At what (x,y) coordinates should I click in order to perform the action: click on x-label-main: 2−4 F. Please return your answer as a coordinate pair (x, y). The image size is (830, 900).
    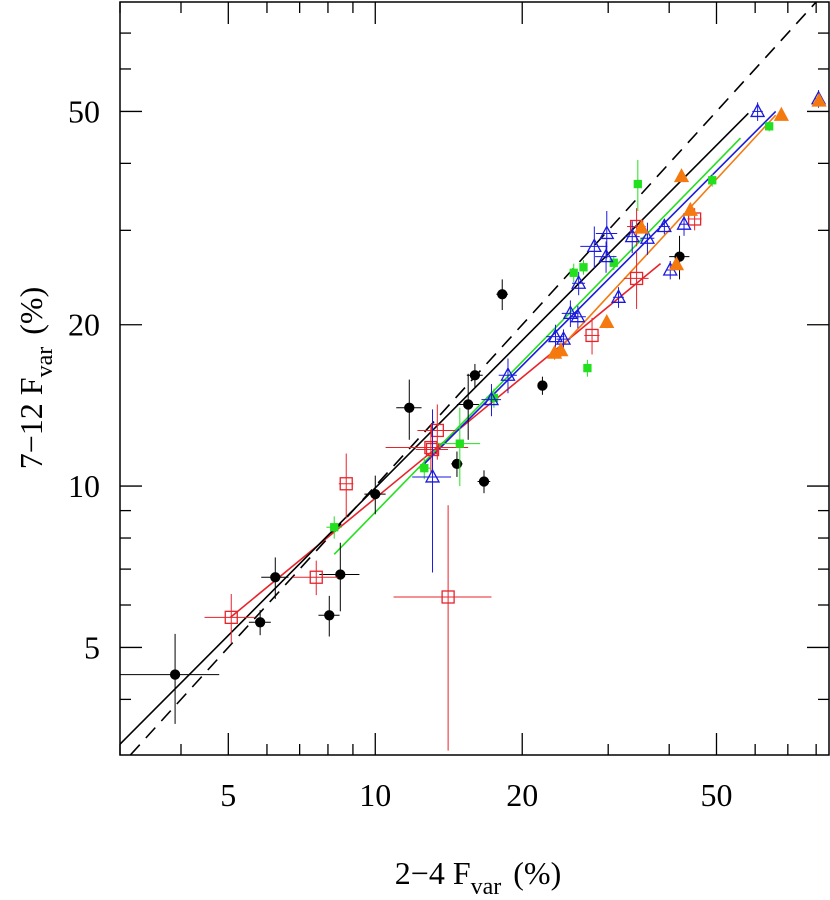
    Looking at the image, I should click on (433, 873).